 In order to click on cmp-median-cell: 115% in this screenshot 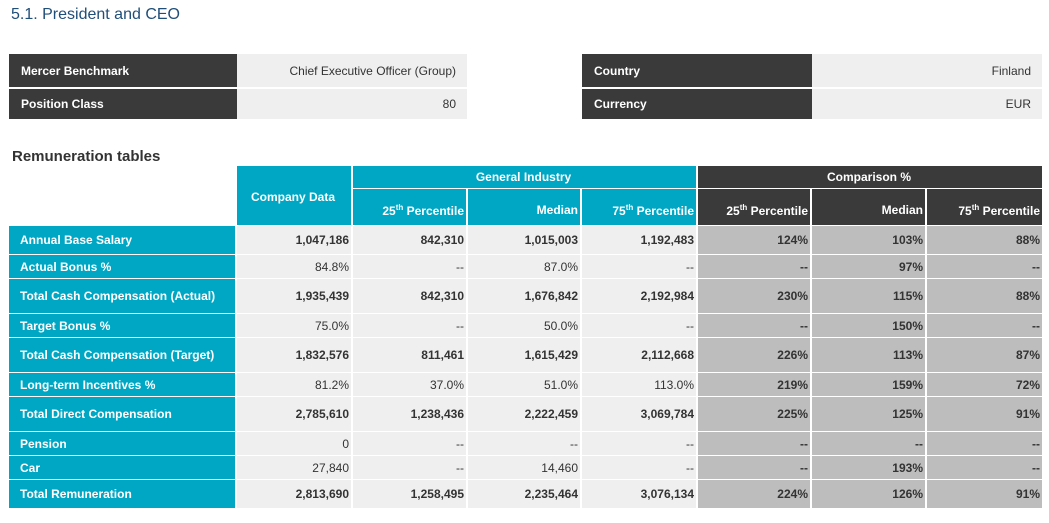, I will do `click(869, 296)`.